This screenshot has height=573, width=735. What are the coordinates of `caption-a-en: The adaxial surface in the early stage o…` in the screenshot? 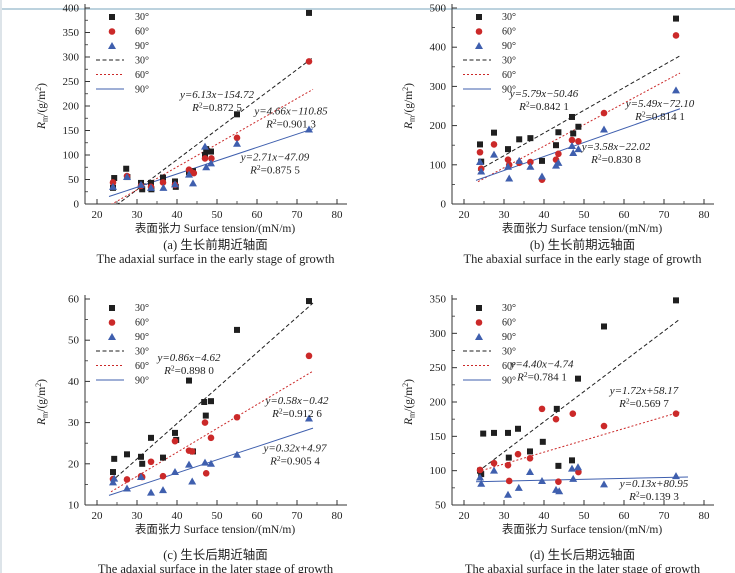 It's located at (215, 259).